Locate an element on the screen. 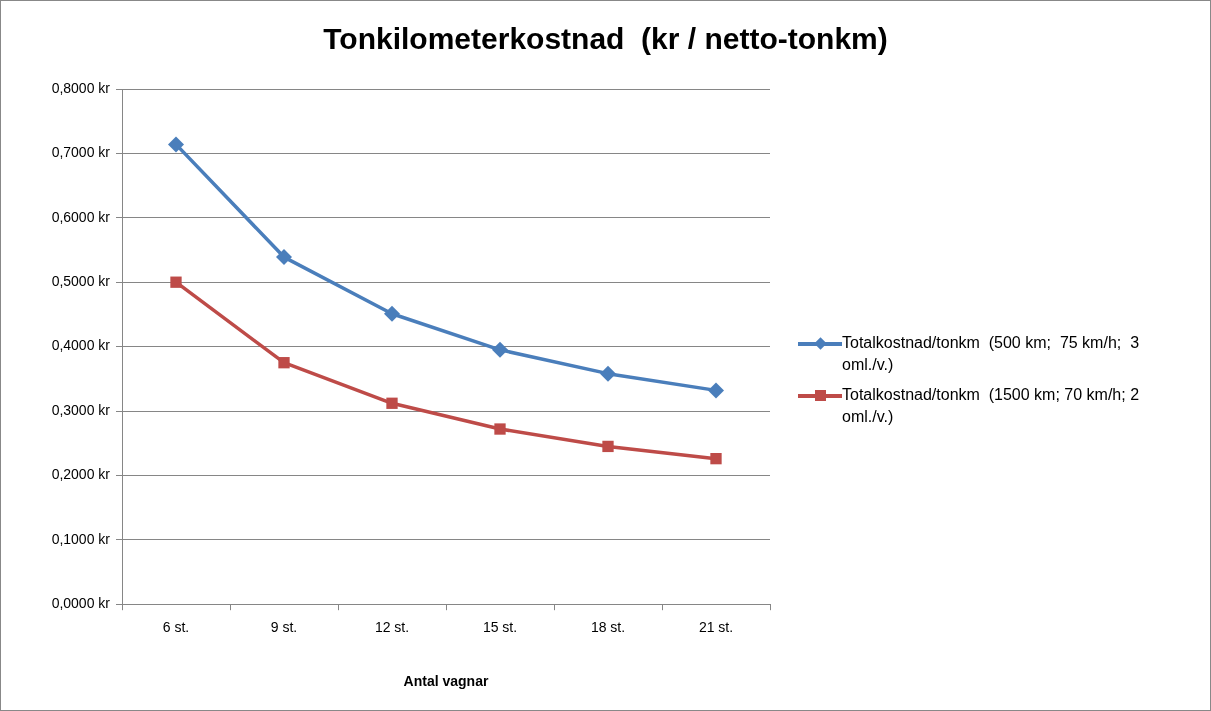  x-axis-title: Antal vagnar is located at coordinates (446, 681).